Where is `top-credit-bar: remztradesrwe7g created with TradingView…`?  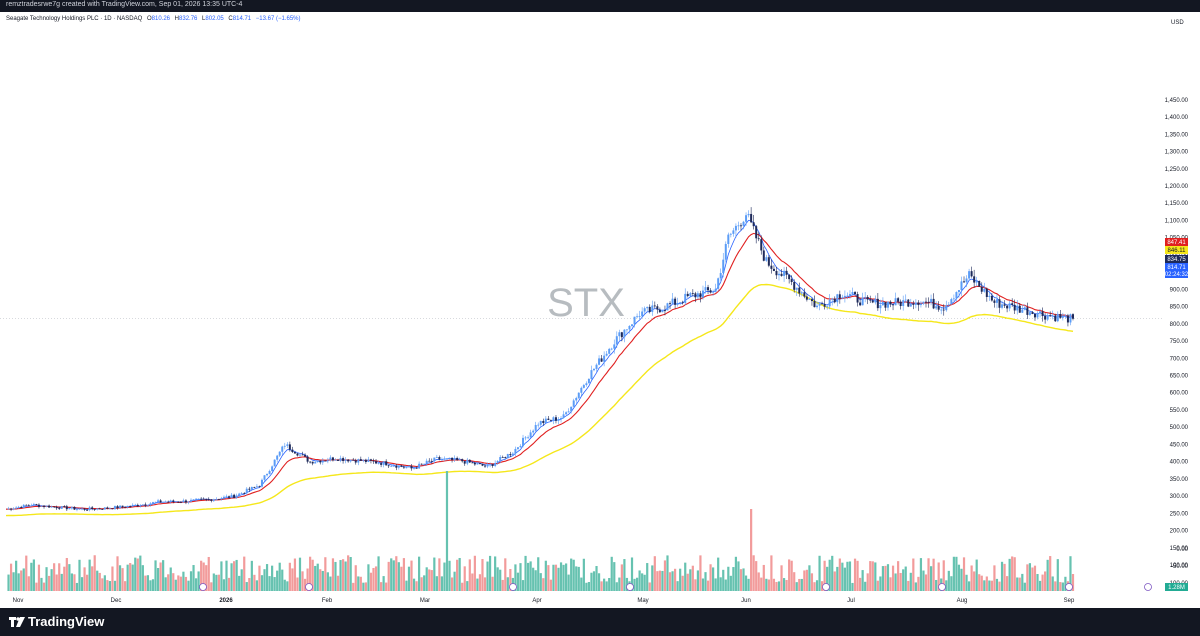
top-credit-bar: remztradesrwe7g created with TradingView… is located at coordinates (600, 6).